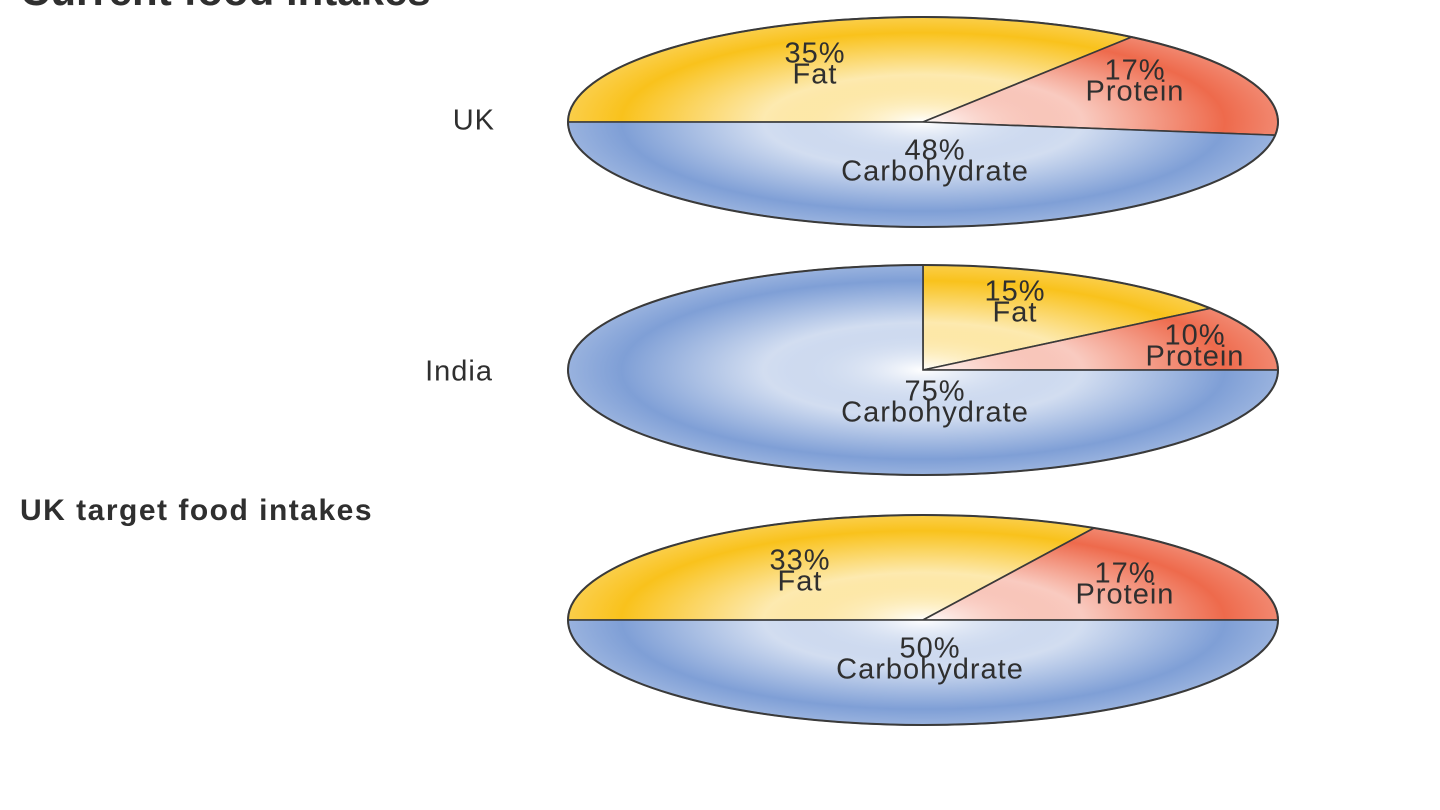 The image size is (1440, 810). I want to click on slice-value-label: 50%, so click(929, 649).